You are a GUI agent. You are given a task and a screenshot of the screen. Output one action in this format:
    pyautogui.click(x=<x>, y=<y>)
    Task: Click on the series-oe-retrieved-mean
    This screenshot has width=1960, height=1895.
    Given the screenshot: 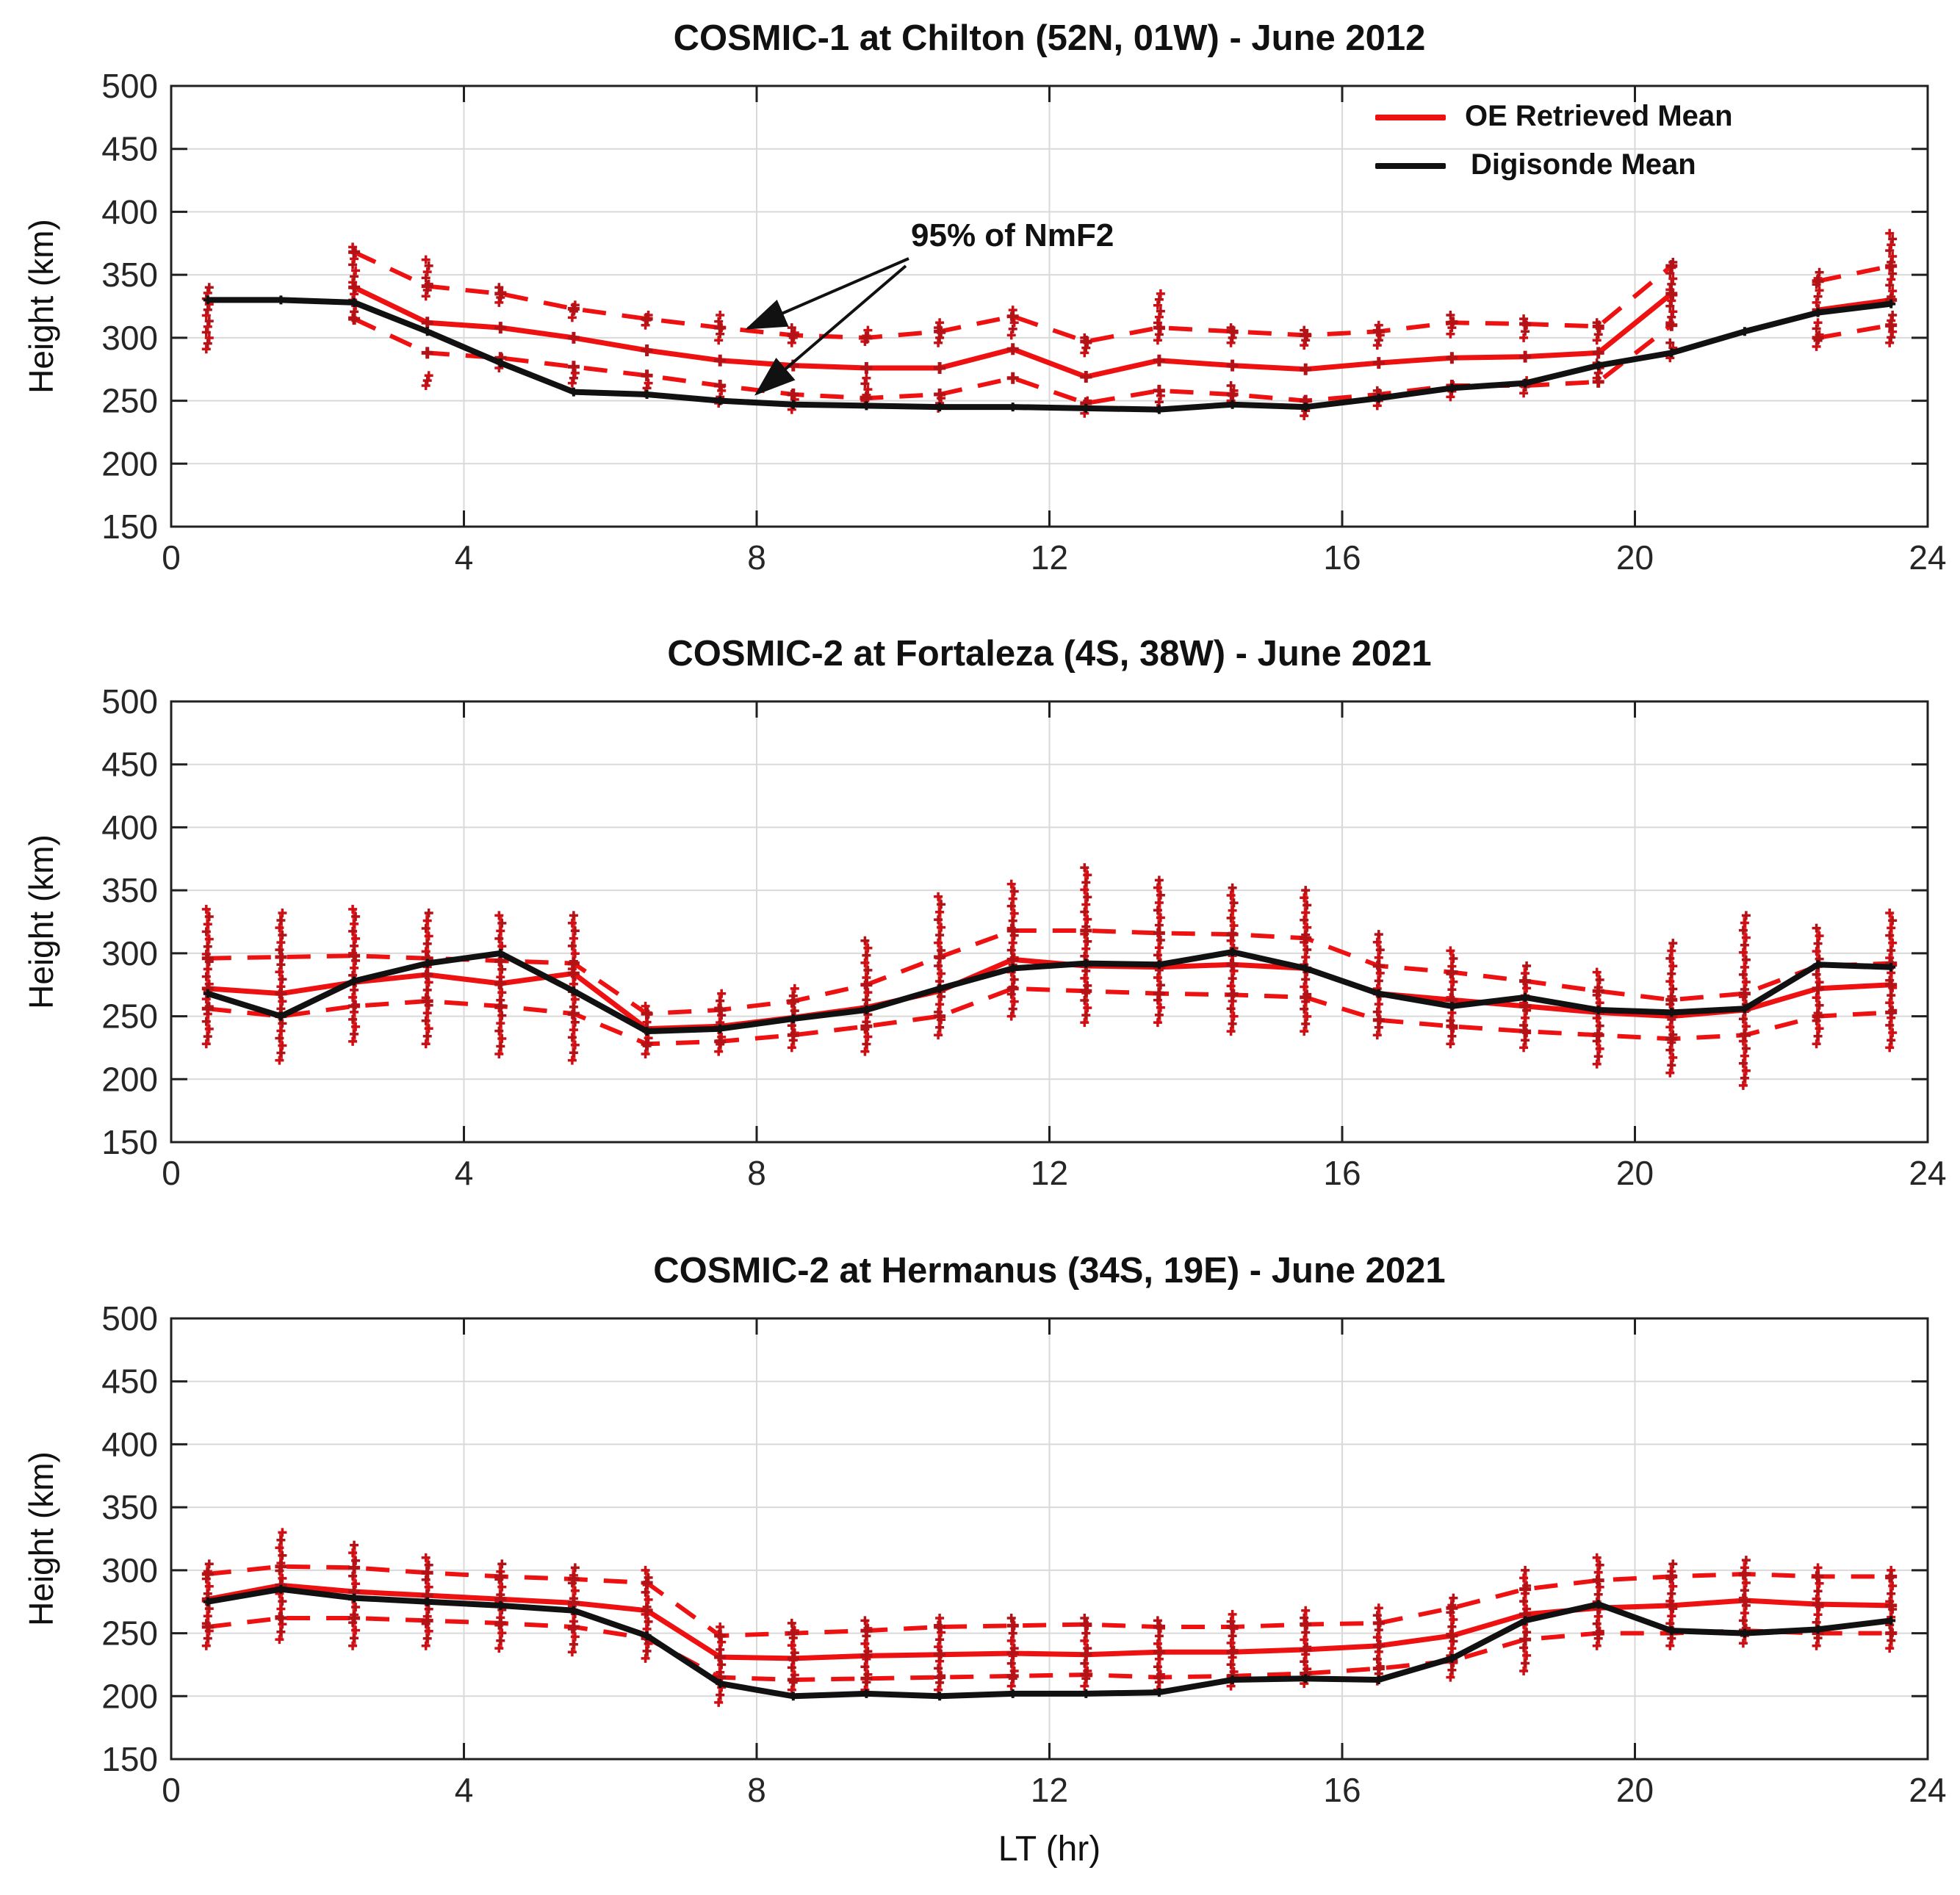 What is the action you would take?
    pyautogui.click(x=1122, y=332)
    